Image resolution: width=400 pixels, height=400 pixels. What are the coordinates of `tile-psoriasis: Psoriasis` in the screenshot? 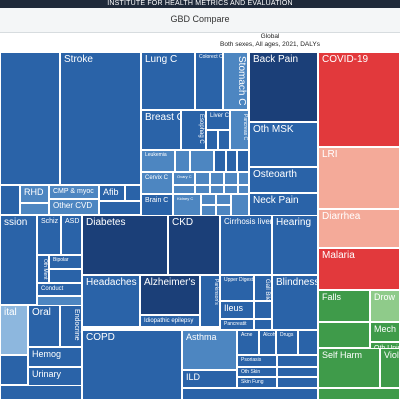 It's located at (257, 361).